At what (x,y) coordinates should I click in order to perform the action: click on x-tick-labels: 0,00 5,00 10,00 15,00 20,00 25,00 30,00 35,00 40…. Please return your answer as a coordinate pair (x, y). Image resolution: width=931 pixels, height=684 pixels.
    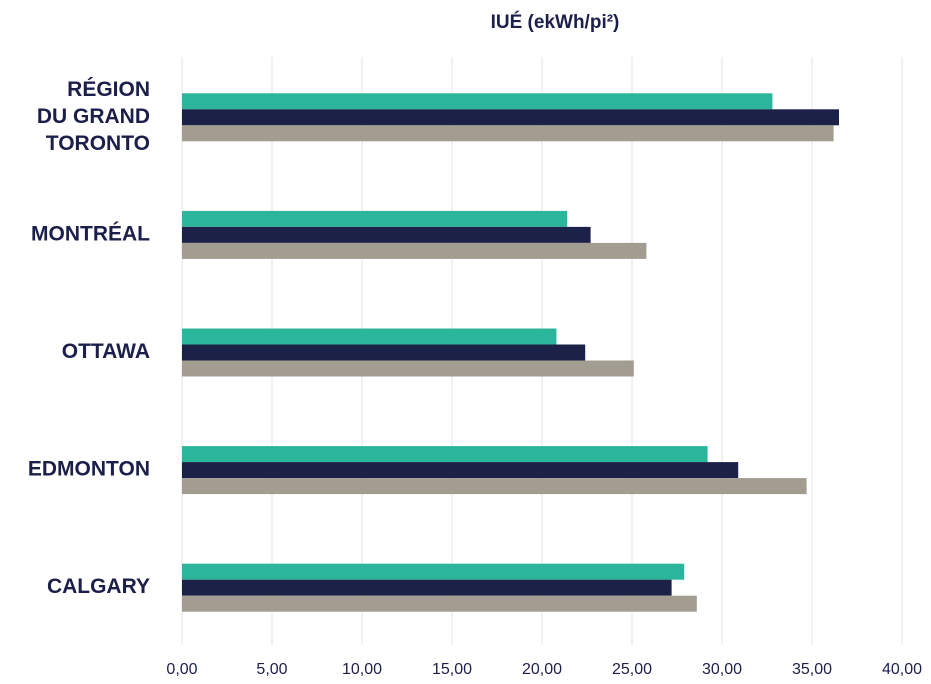
    Looking at the image, I should click on (544, 669).